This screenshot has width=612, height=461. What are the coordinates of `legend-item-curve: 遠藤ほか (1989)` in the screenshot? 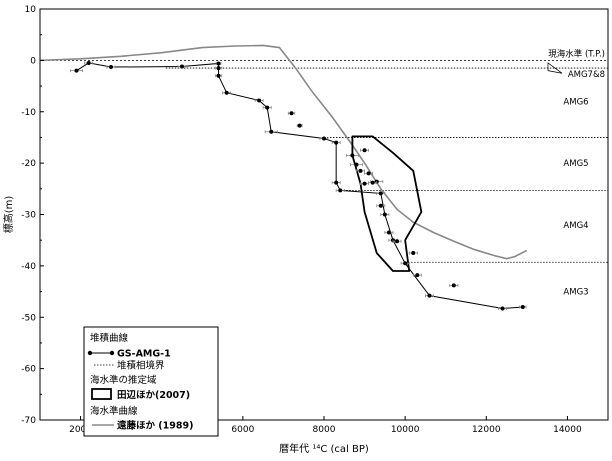 It's located at (155, 426).